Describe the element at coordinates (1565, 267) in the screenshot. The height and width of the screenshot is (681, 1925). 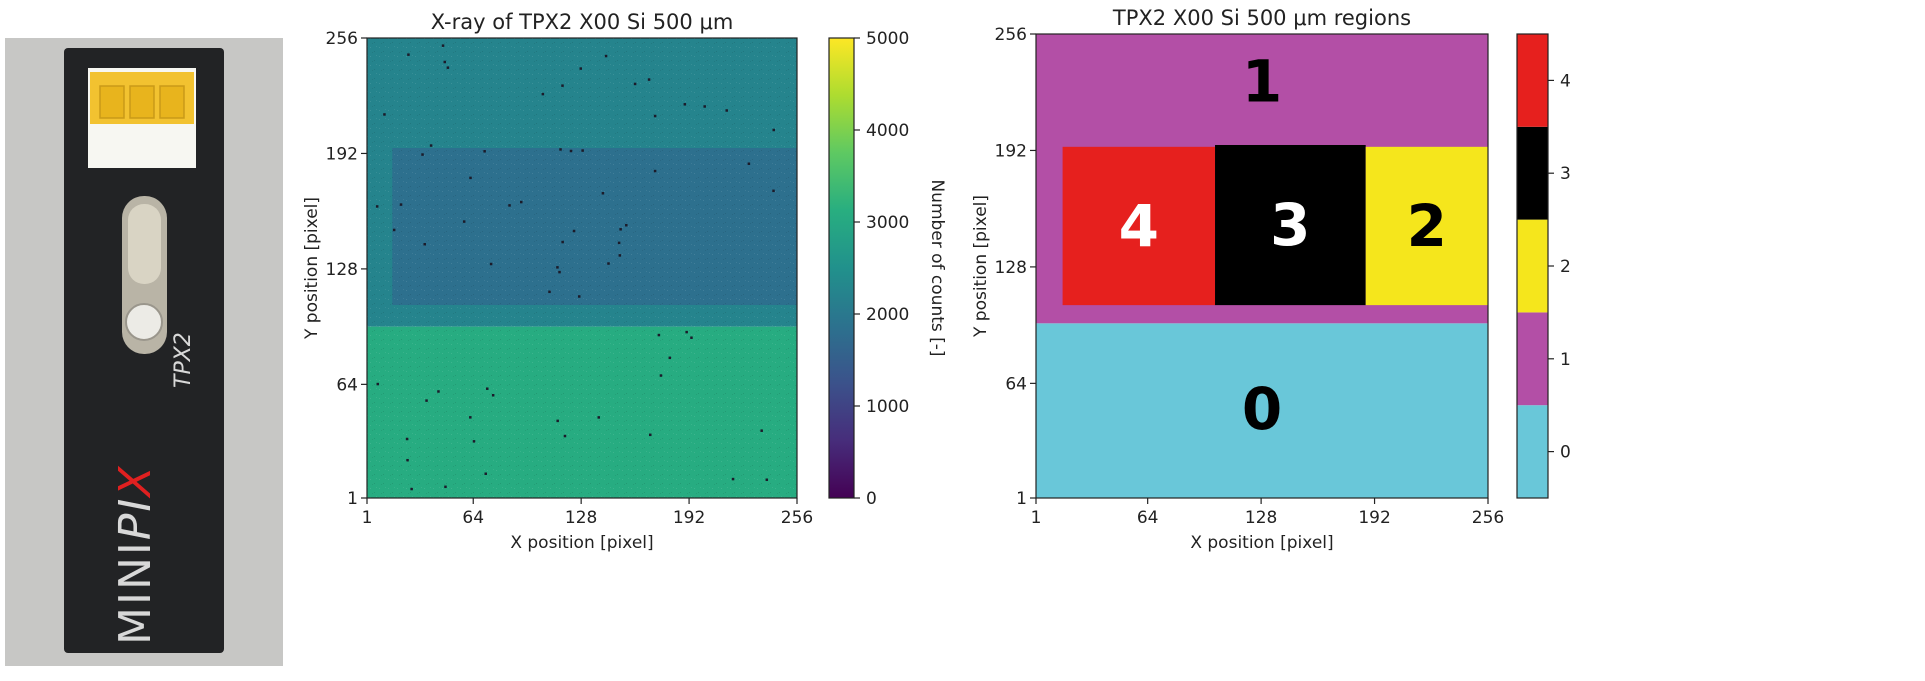
I see `colorbar-tick-label: 2` at that location.